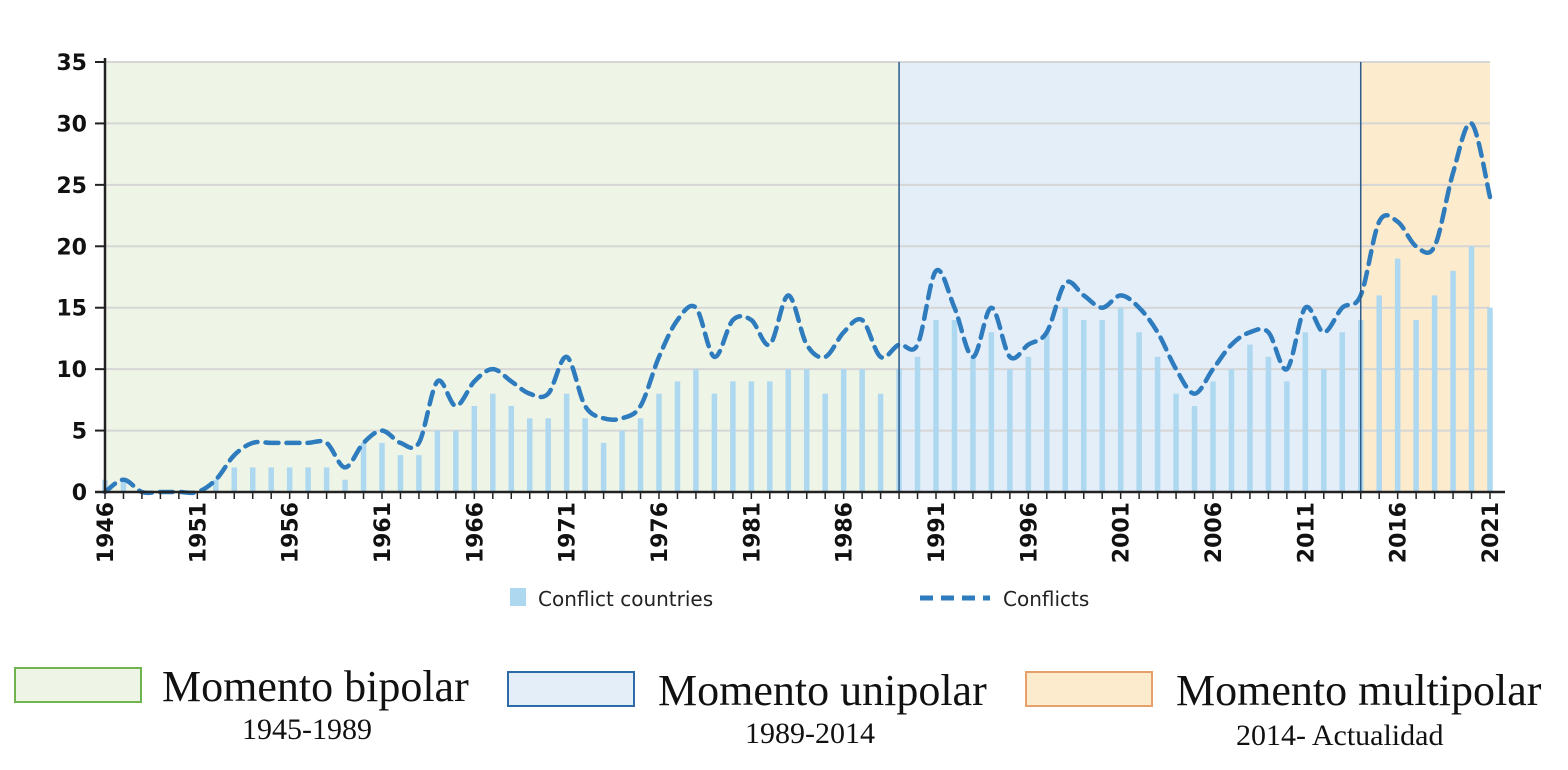 This screenshot has height=770, width=1568. Describe the element at coordinates (289, 479) in the screenshot. I see `bar-1956` at that location.